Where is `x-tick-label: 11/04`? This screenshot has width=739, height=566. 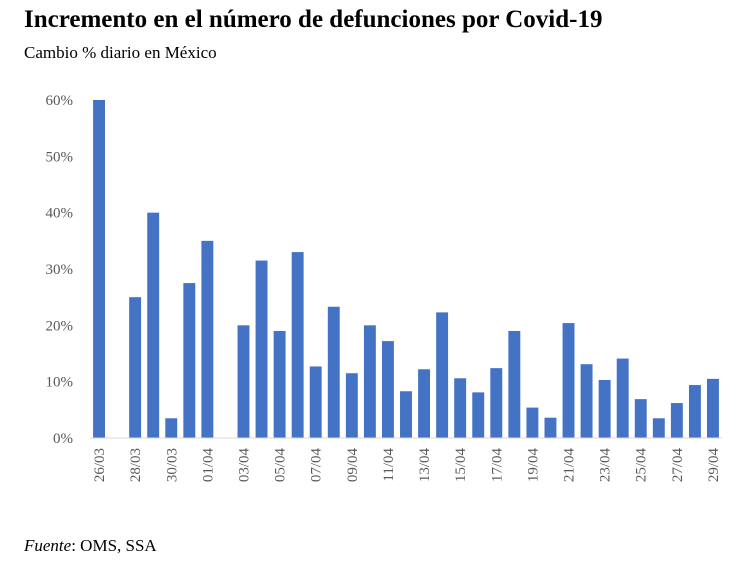
x-tick-label: 11/04 is located at coordinates (389, 465).